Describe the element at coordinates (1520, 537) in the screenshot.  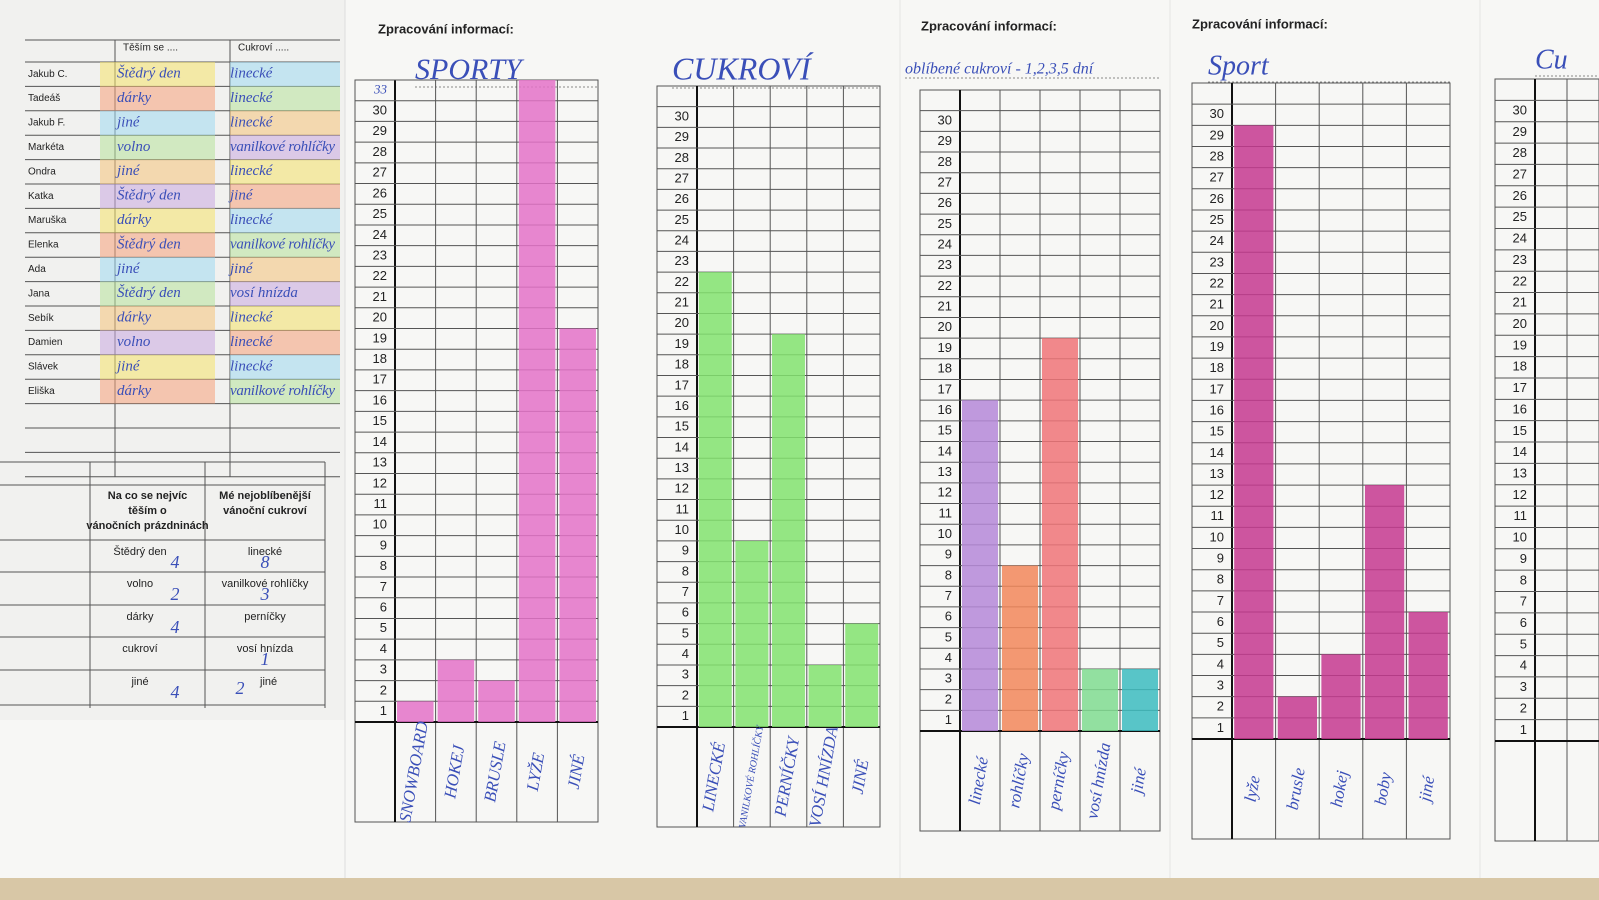
I see `y-tick-label: 10` at that location.